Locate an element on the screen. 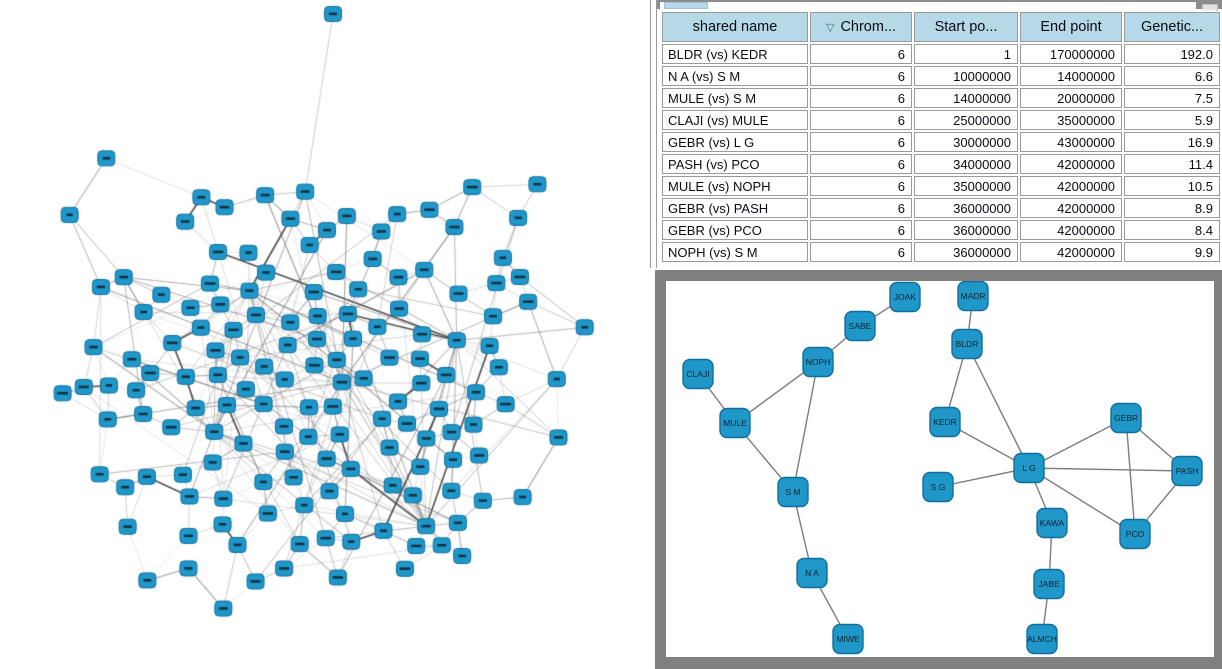 The image size is (1222, 669). table-cell-genetic: 192.0 is located at coordinates (1172, 54).